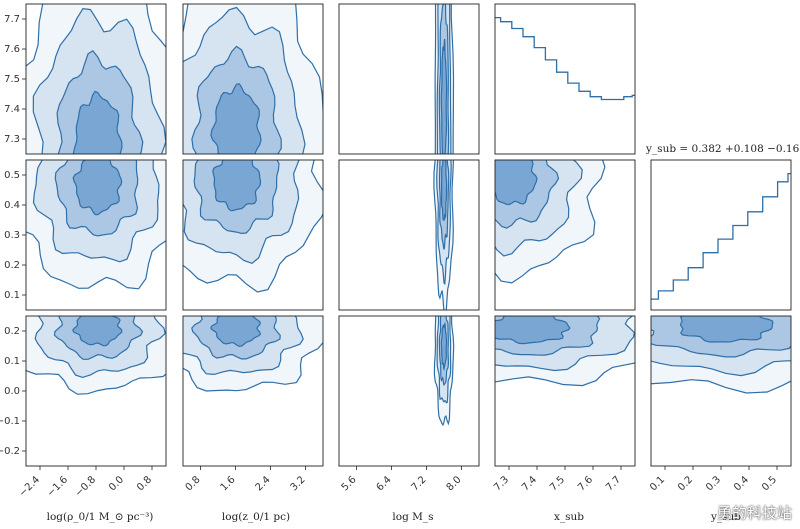 The height and width of the screenshot is (529, 800). What do you see at coordinates (253, 354) in the screenshot?
I see `contours-r2-c1` at bounding box center [253, 354].